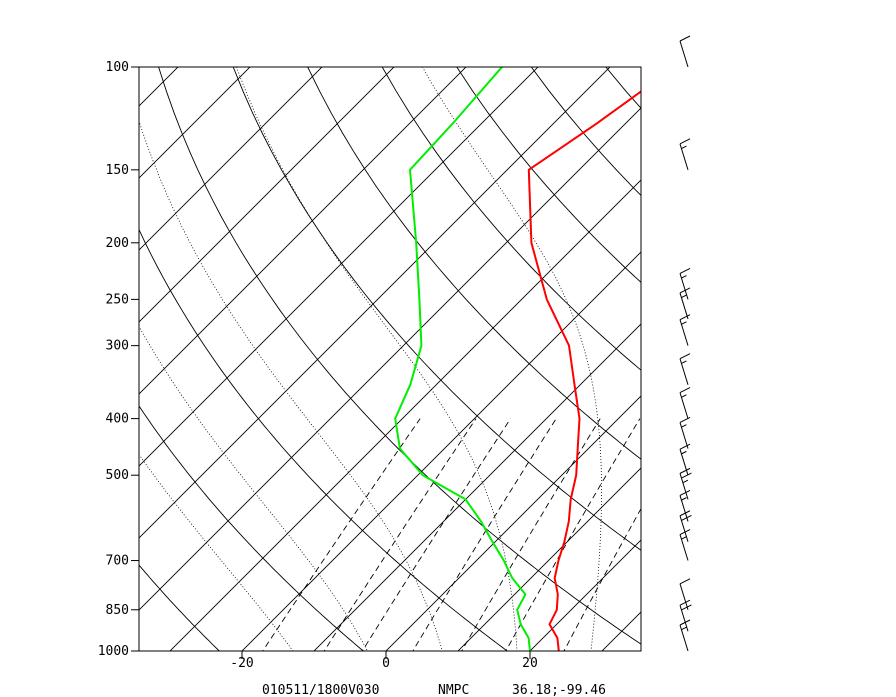 This screenshot has height=697, width=896. Describe the element at coordinates (117, 346) in the screenshot. I see `pressure-tick-label: 300` at that location.